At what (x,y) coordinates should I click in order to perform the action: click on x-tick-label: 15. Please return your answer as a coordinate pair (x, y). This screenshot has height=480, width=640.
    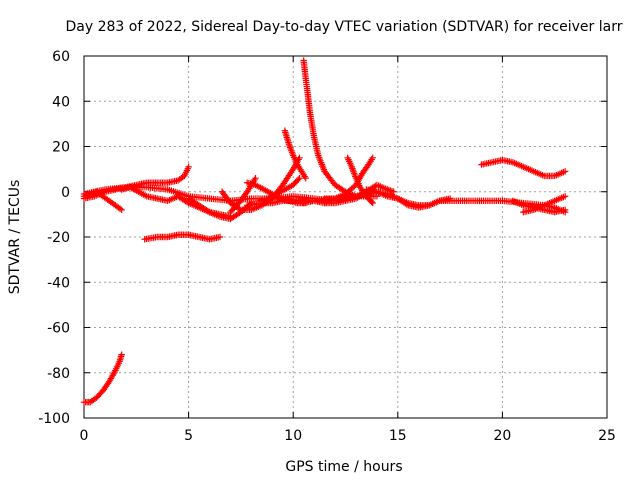
    Looking at the image, I should click on (398, 436).